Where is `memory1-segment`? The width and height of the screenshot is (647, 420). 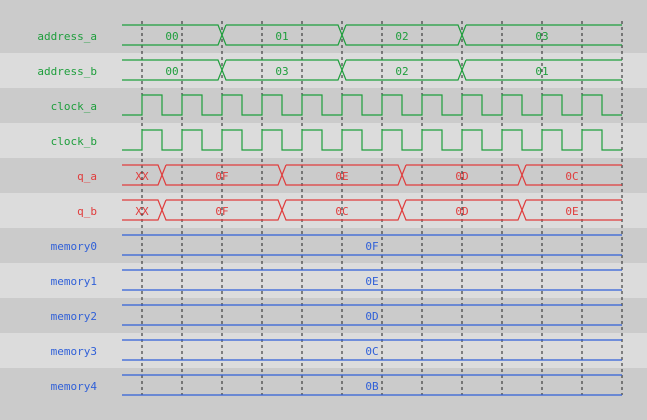 memory1-segment is located at coordinates (372, 280).